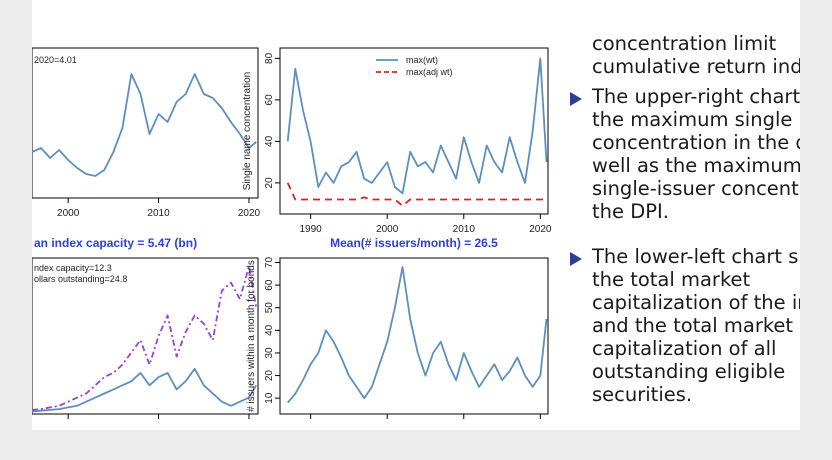 This screenshot has height=460, width=832. I want to click on annotation-label: ndex capacity=12.3, so click(73, 268).